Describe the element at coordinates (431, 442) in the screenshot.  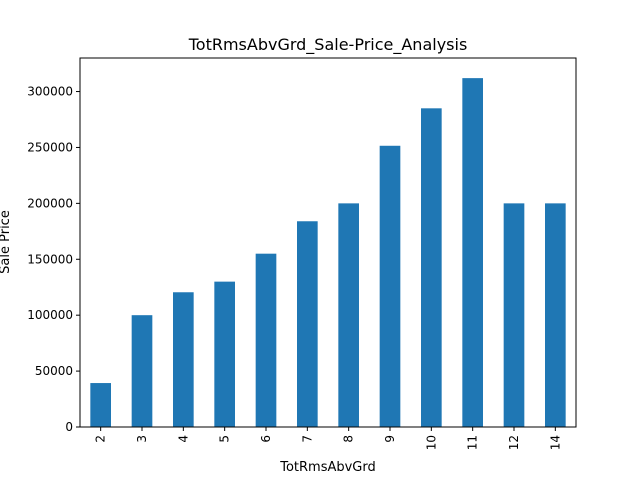
I see `x-tick-label: 10` at that location.